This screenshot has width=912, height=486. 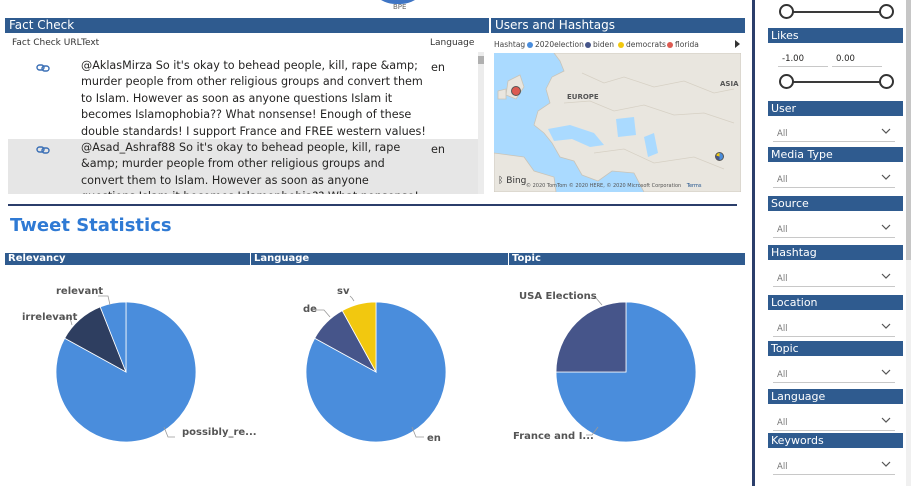 What do you see at coordinates (834, 327) in the screenshot?
I see `slicer-dropdown-location: All` at bounding box center [834, 327].